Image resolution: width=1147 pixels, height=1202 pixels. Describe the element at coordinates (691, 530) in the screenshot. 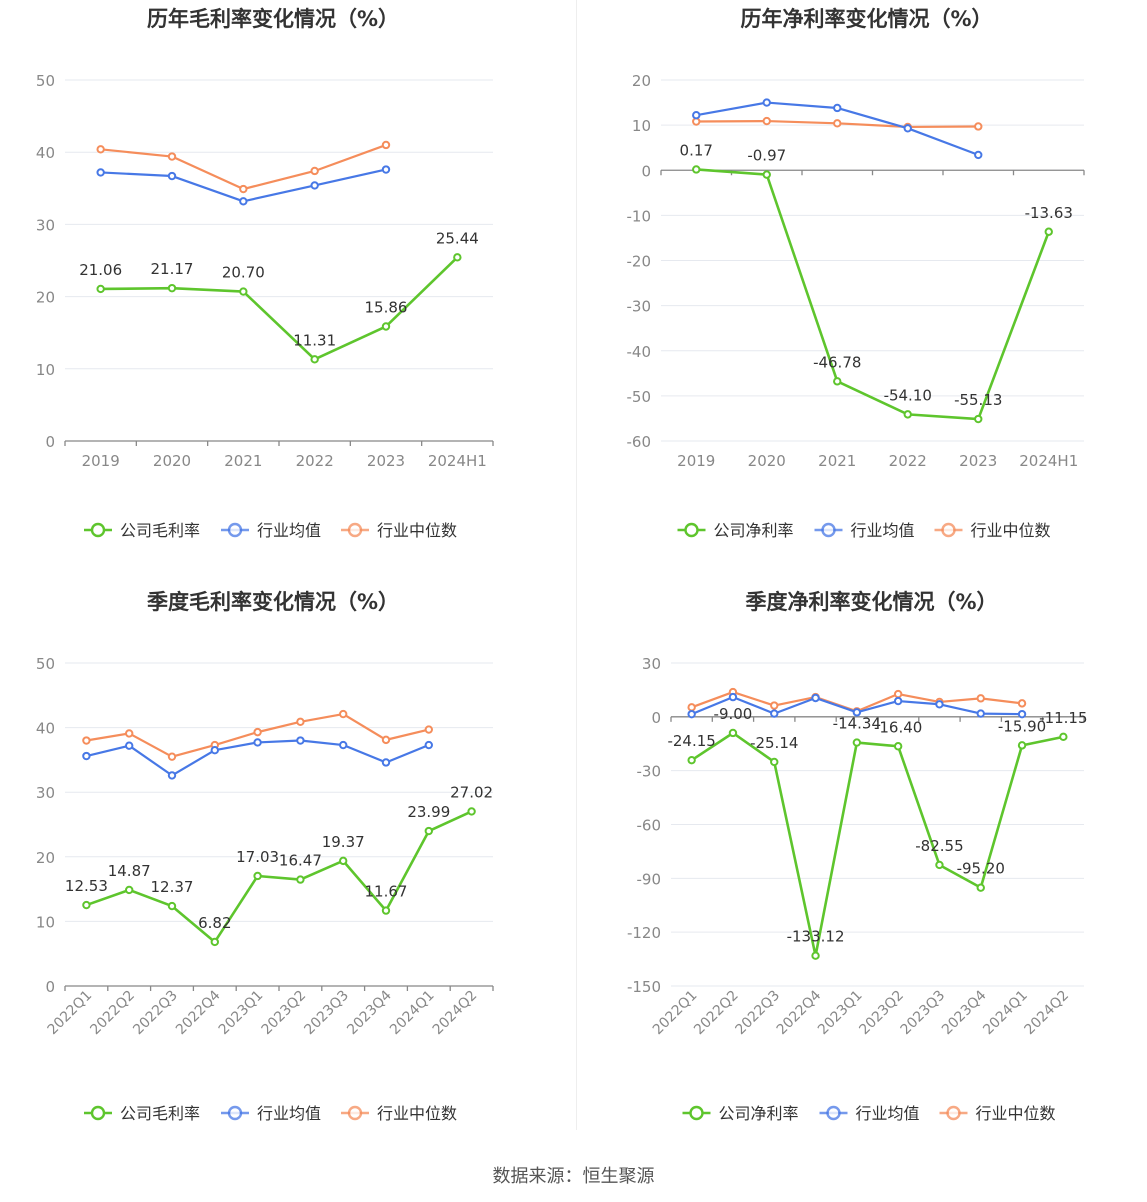

I see `legend-marker-icon` at that location.